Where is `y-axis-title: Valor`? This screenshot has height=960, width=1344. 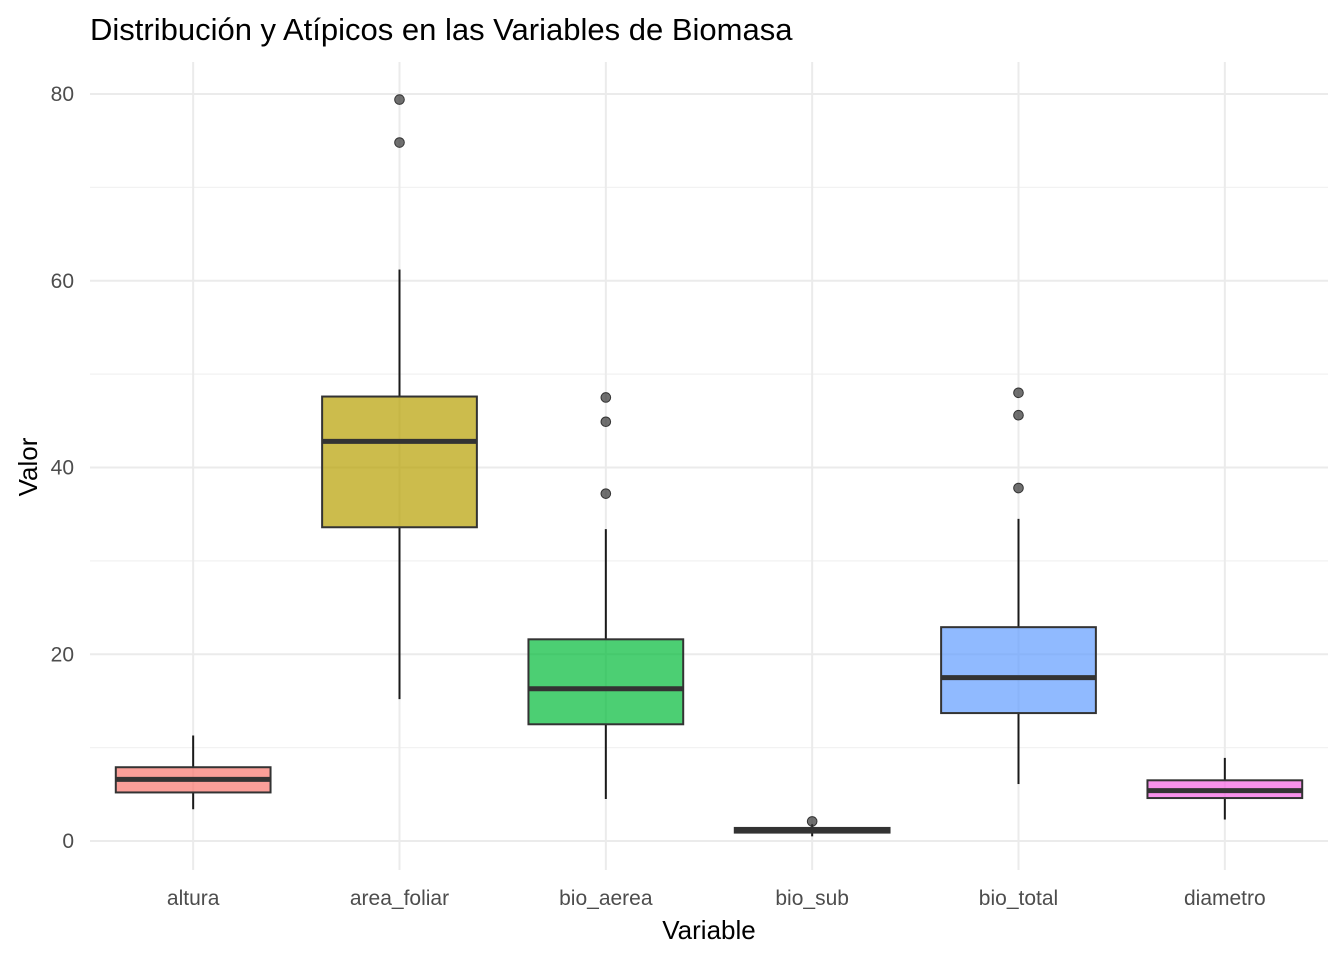 y-axis-title: Valor is located at coordinates (28, 466).